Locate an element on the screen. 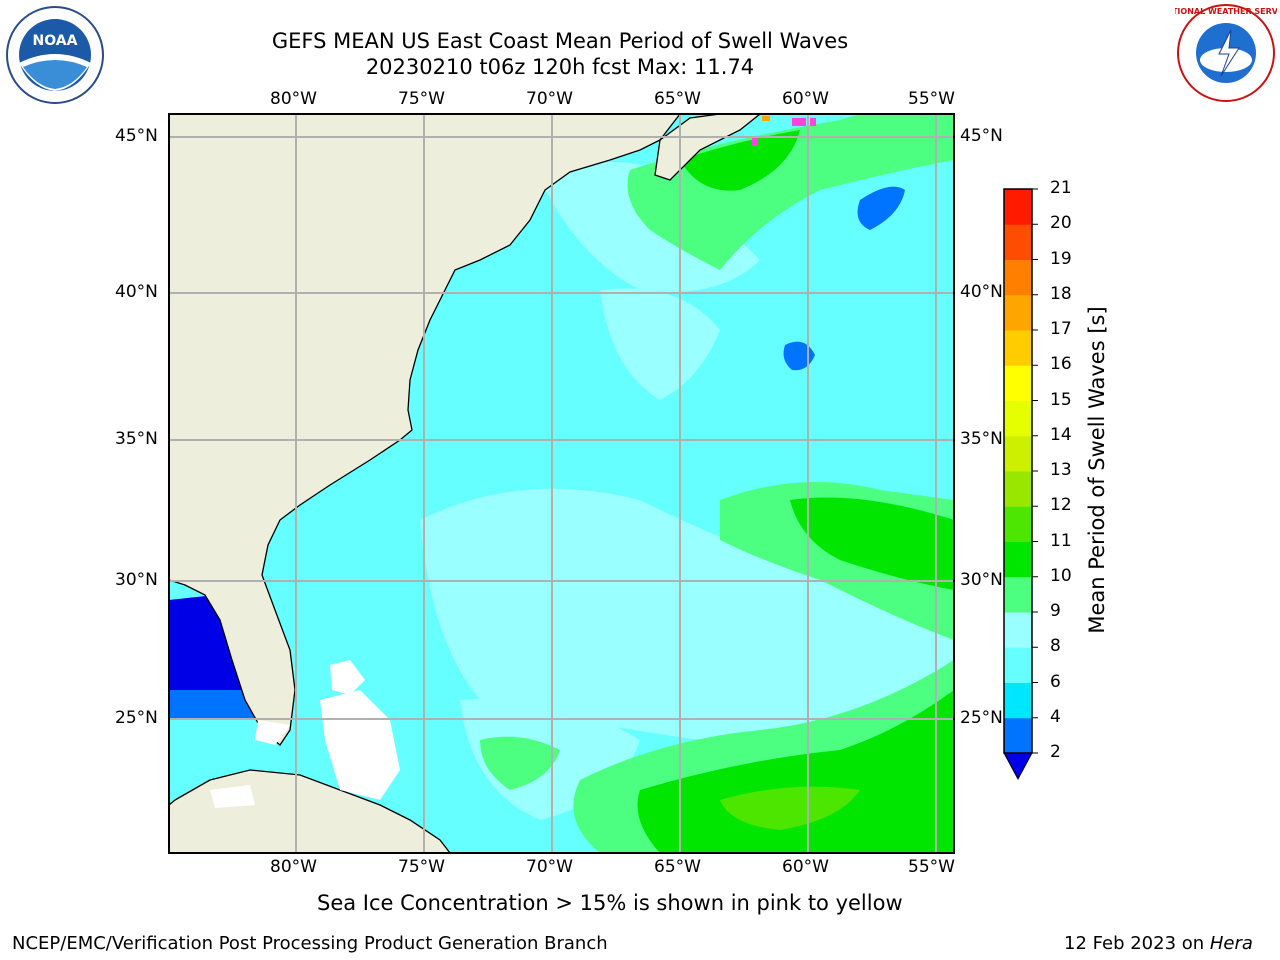 This screenshot has width=1280, height=960. land-nova-scotia is located at coordinates (708, 147).